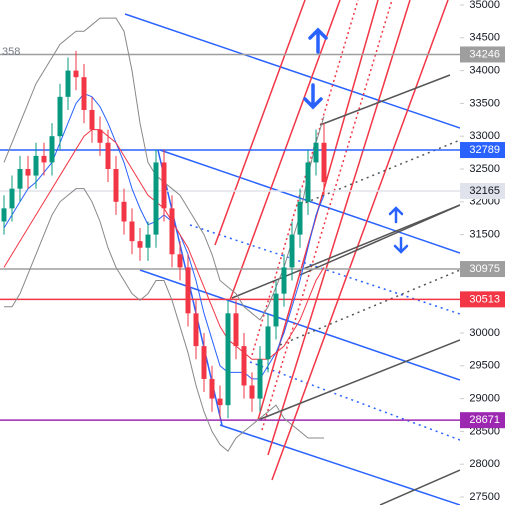  I want to click on price-tag-label: 34246, so click(484, 54).